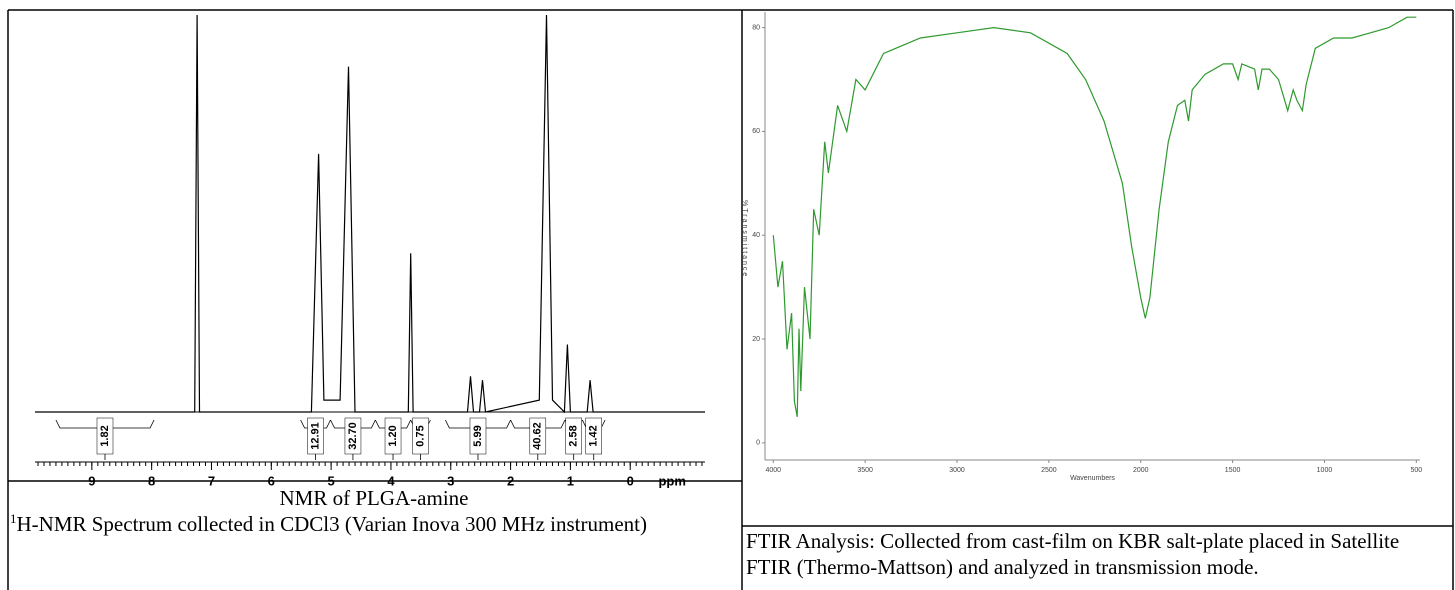  What do you see at coordinates (211, 480) in the screenshot?
I see `x-tick-label: 7` at bounding box center [211, 480].